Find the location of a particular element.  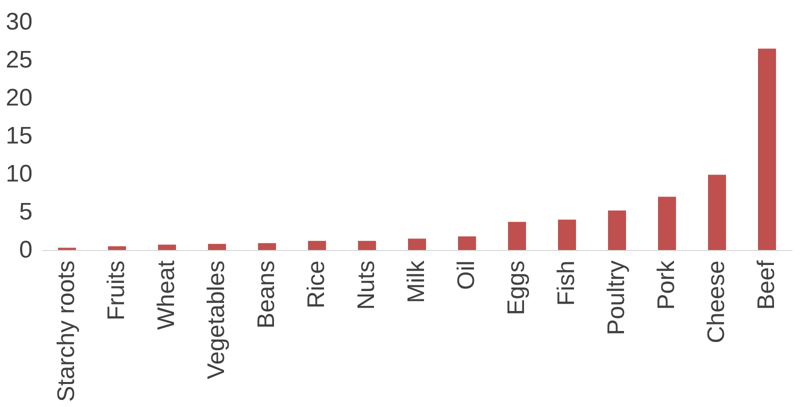

y-tick-label: 0 is located at coordinates (25, 250).